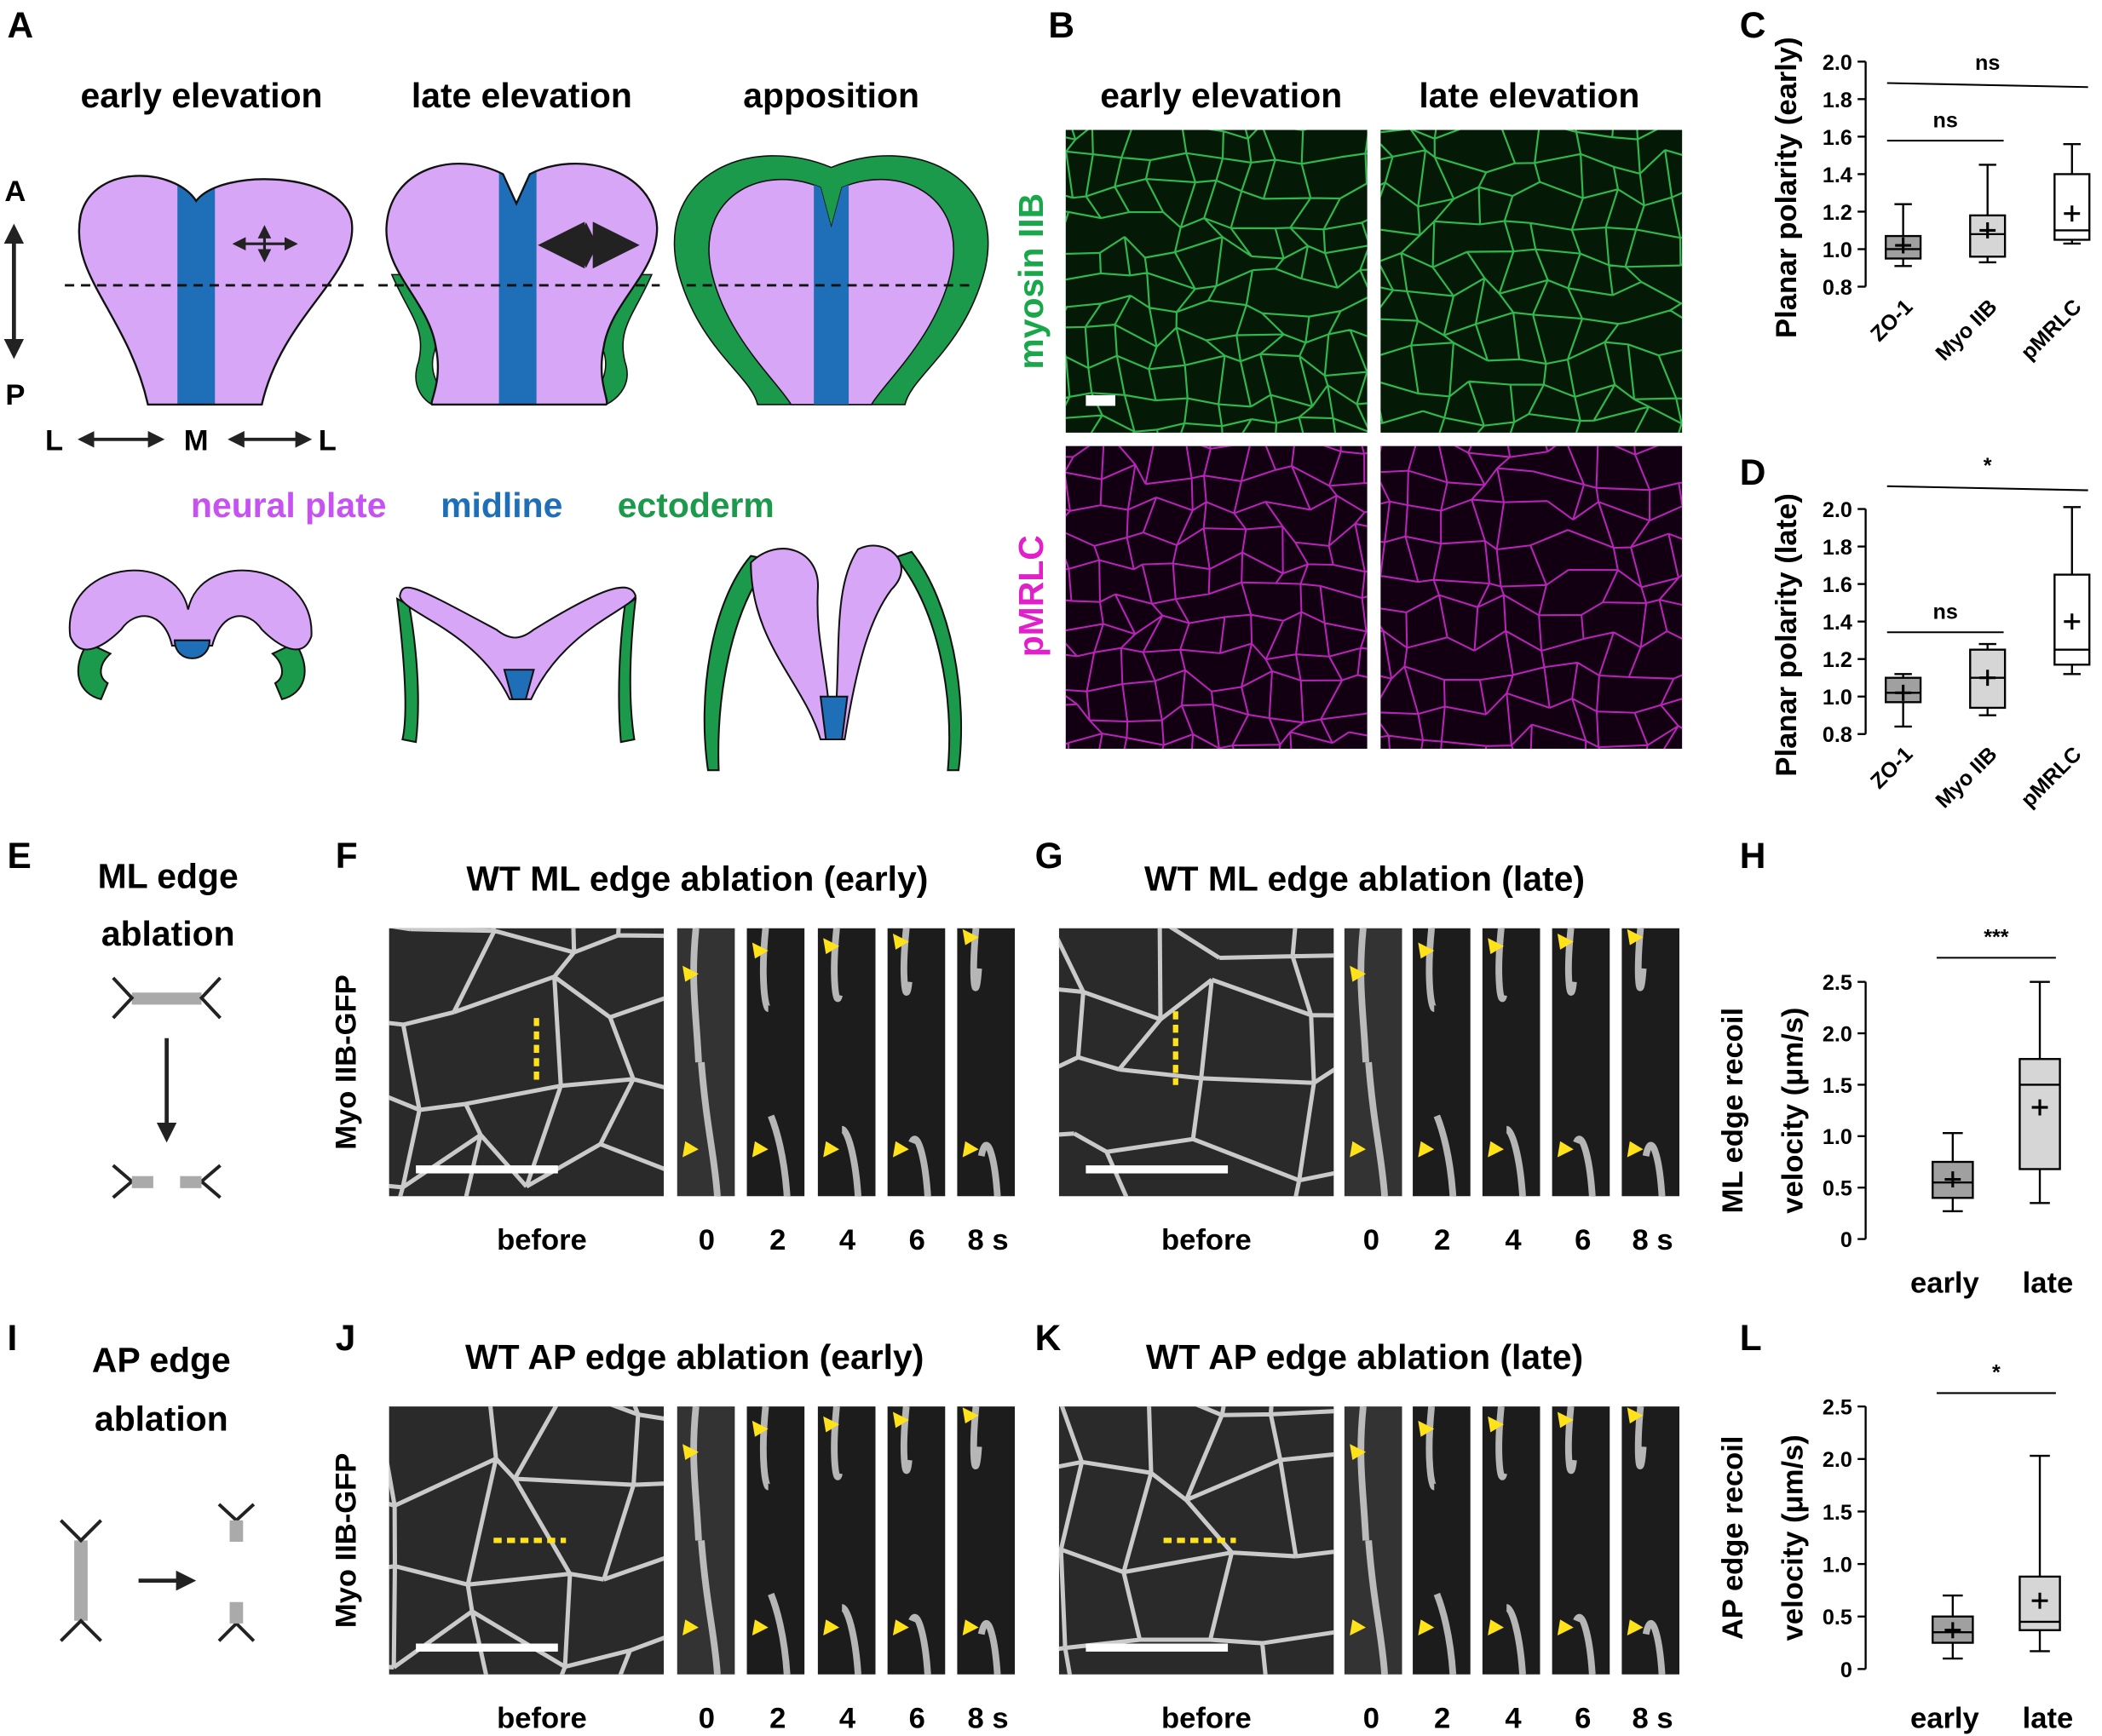  I want to click on stage-title: late elevation, so click(522, 95).